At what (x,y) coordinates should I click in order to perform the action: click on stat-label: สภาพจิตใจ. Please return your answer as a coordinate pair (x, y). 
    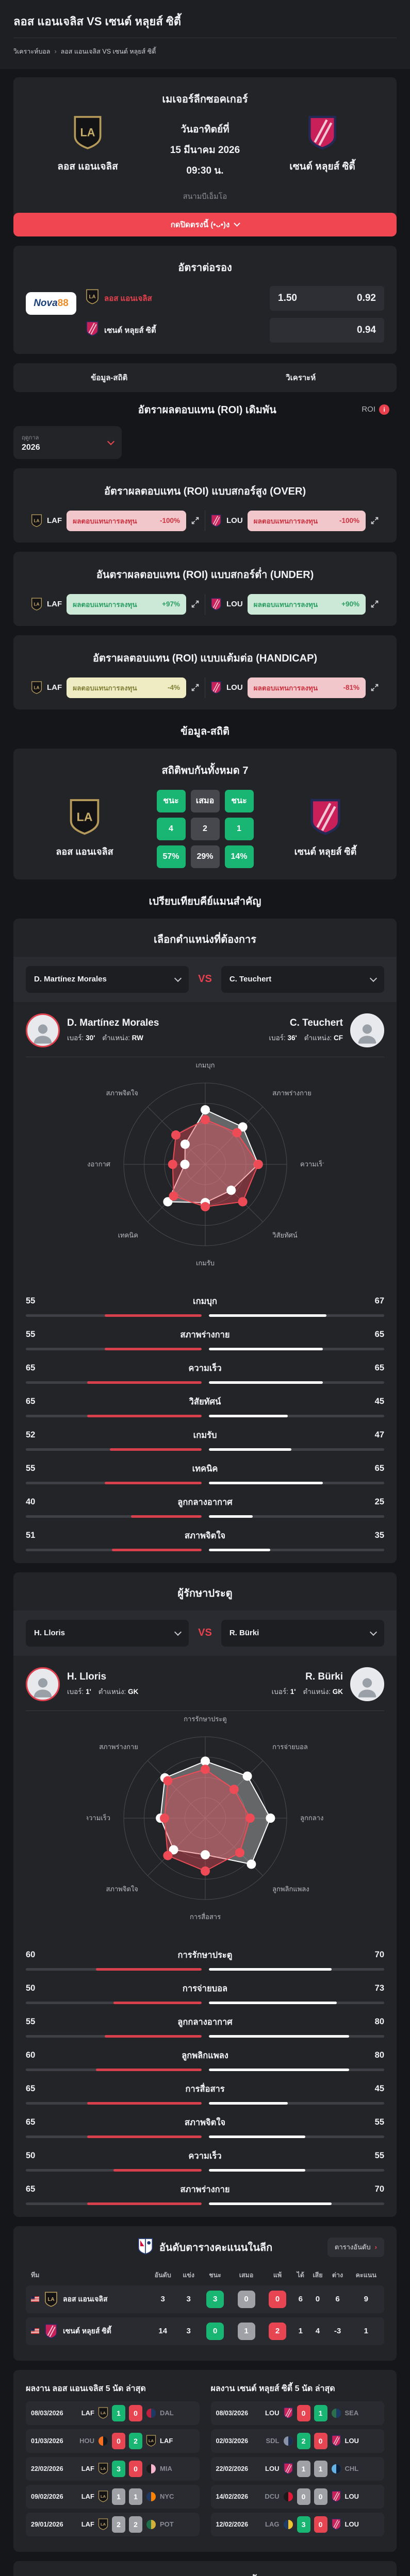
    Looking at the image, I should click on (205, 2122).